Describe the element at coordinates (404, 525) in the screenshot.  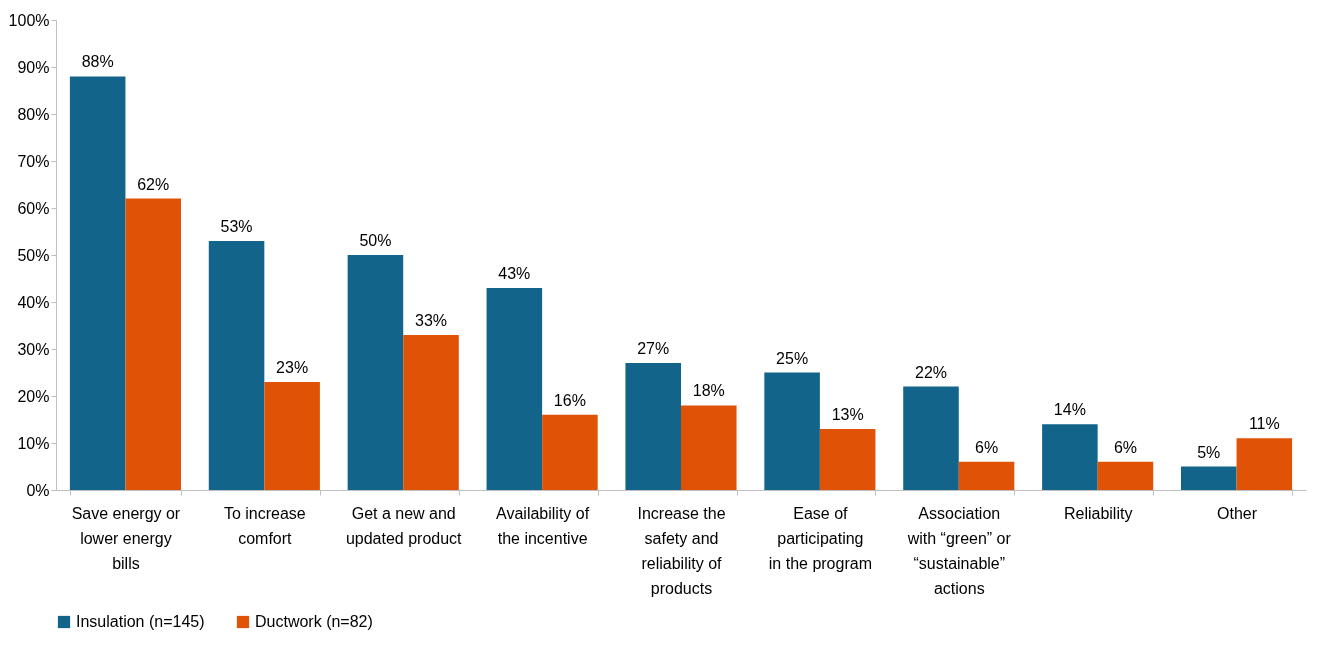
I see `x-tick-label: Get a new and updated product` at that location.